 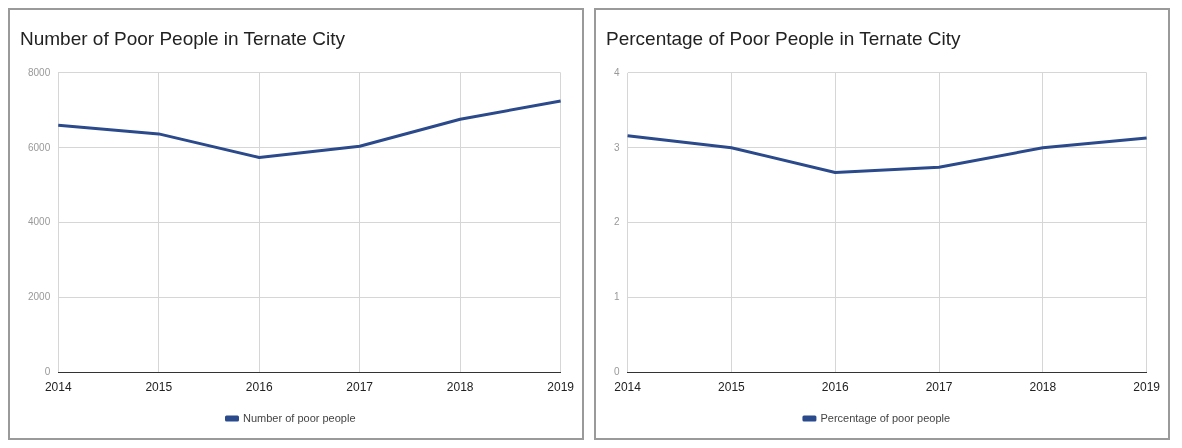 I want to click on y-tick-label: 3, so click(x=617, y=147).